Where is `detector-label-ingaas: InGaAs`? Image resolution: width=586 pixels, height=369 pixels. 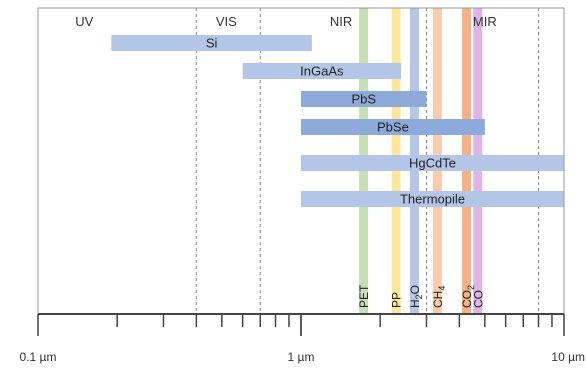 detector-label-ingaas: InGaAs is located at coordinates (322, 71).